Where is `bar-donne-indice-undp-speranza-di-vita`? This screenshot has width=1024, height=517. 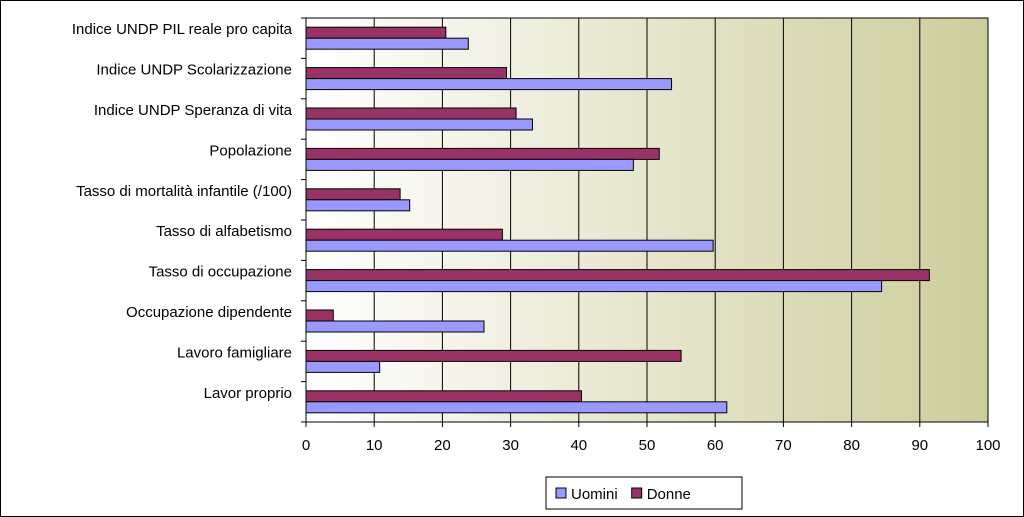 bar-donne-indice-undp-speranza-di-vita is located at coordinates (411, 113).